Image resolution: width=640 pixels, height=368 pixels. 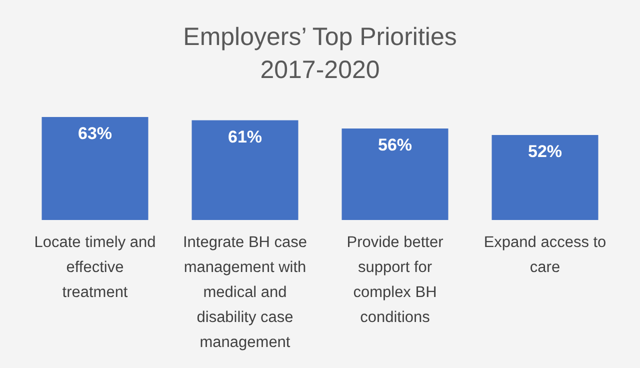 What do you see at coordinates (545, 151) in the screenshot?
I see `data-label: 52%` at bounding box center [545, 151].